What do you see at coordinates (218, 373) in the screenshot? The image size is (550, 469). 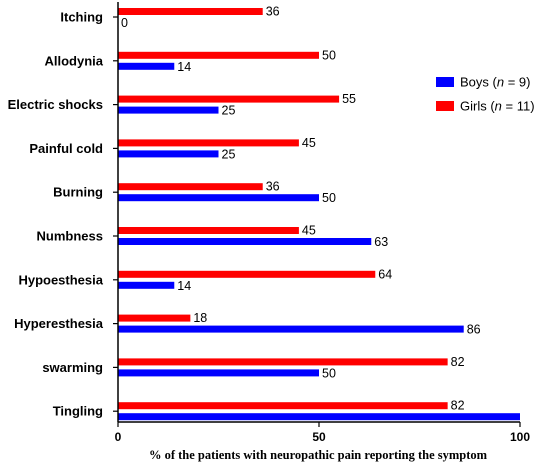 I see `bar-boys-swarming` at bounding box center [218, 373].